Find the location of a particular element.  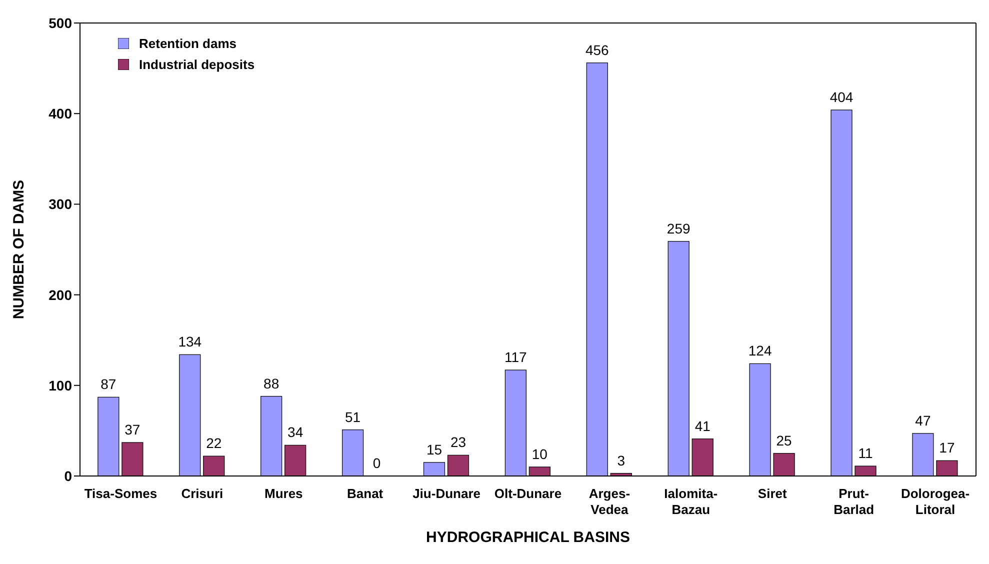

x-tick-label: Siret is located at coordinates (773, 493).